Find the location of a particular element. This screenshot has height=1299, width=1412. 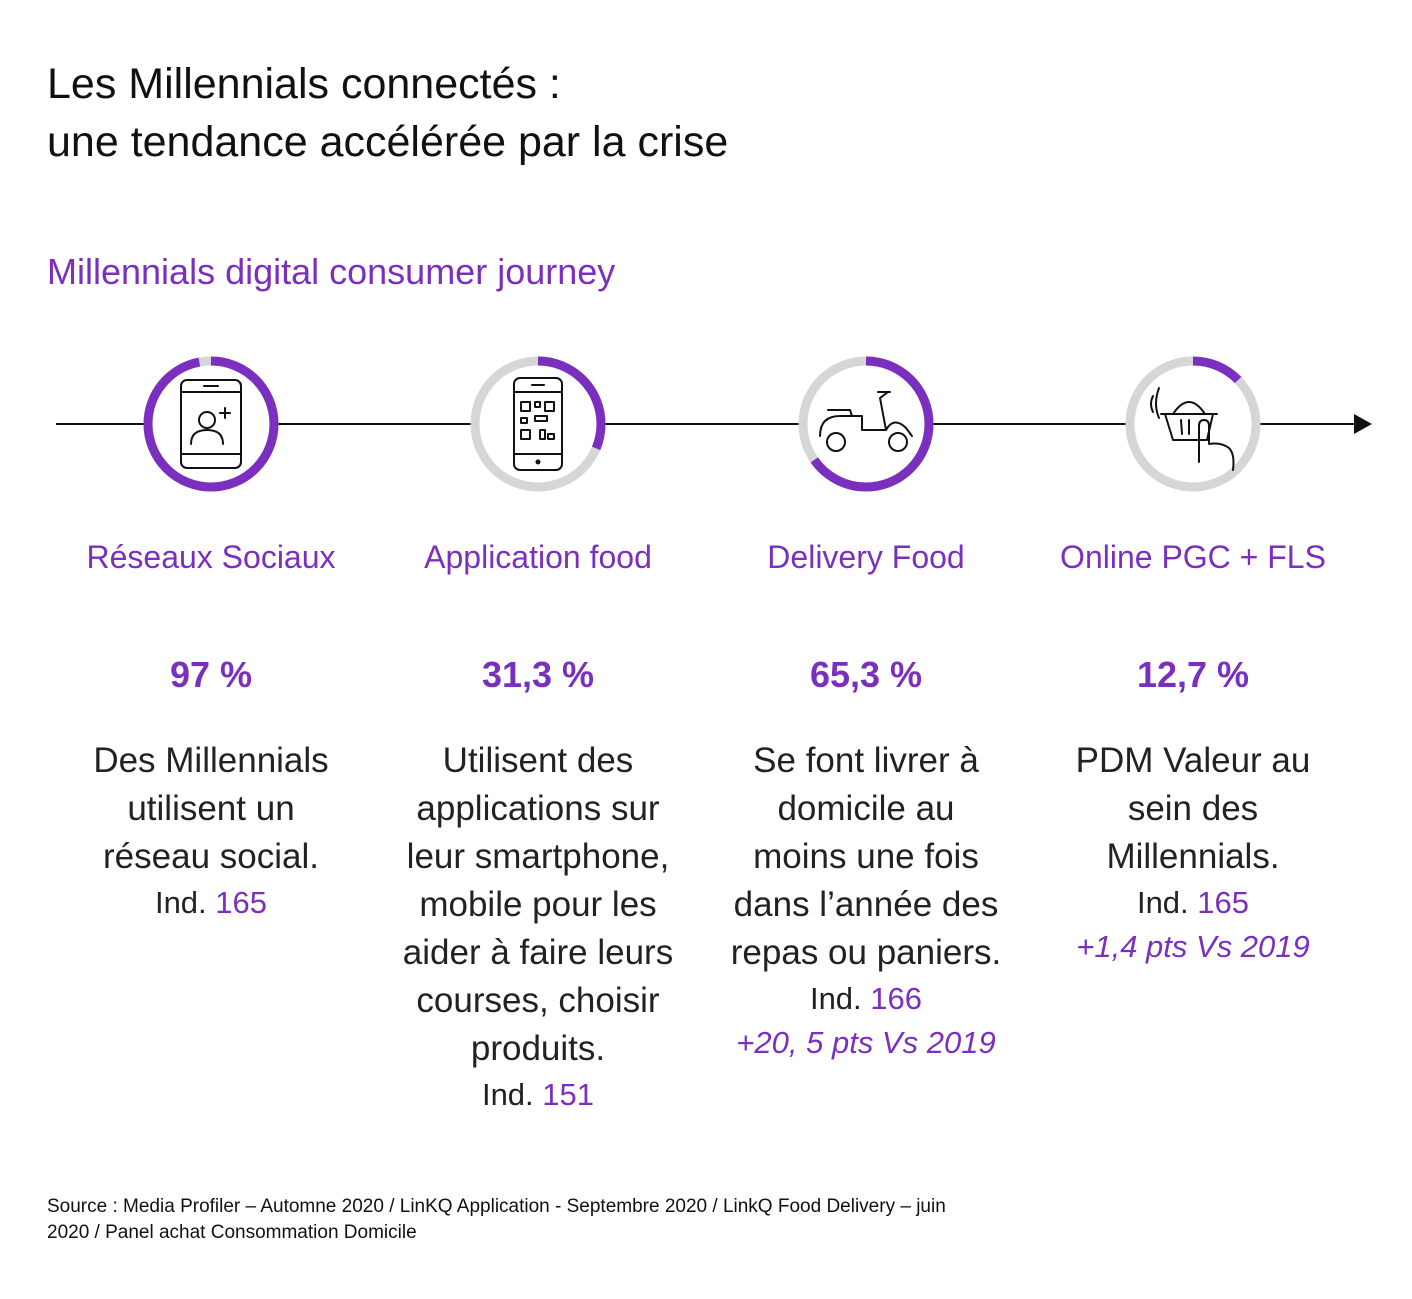

step-index: Ind. 166 is located at coordinates (866, 999).